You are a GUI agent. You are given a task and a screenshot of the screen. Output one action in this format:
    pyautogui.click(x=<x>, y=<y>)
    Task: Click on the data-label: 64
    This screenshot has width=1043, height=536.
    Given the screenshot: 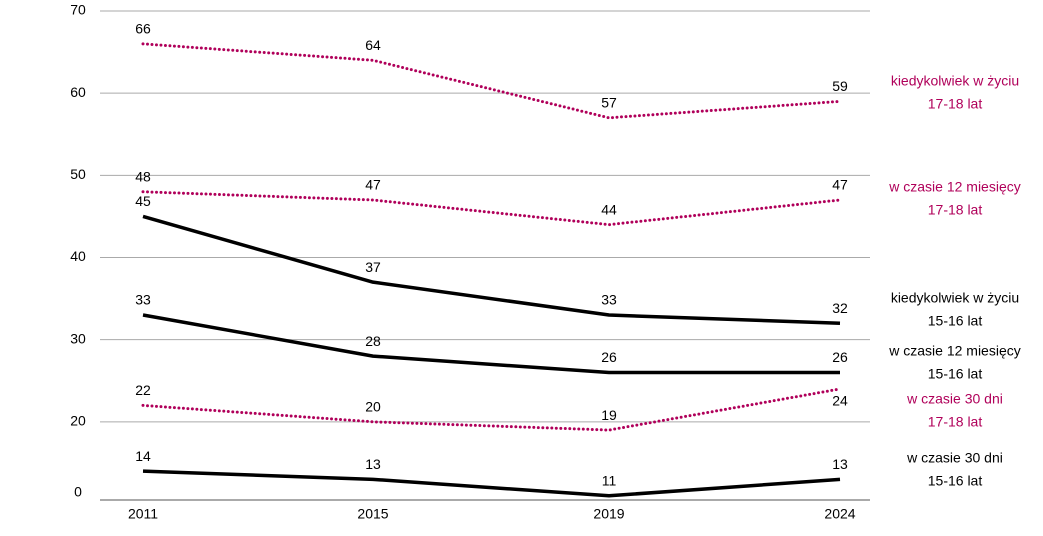 What is the action you would take?
    pyautogui.click(x=373, y=45)
    